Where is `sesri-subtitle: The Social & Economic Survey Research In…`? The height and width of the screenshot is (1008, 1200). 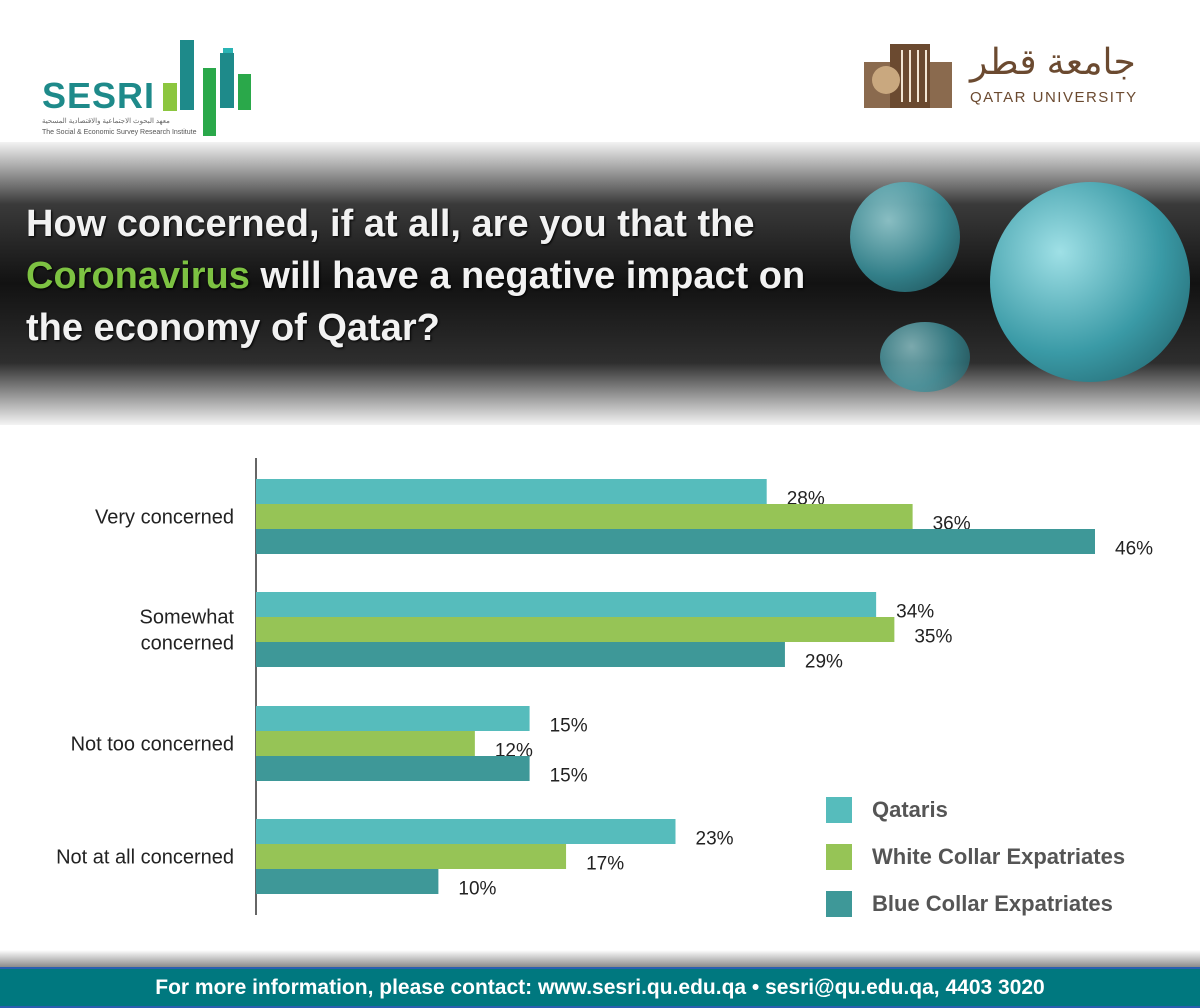 sesri-subtitle: The Social & Economic Survey Research In… is located at coordinates (119, 132).